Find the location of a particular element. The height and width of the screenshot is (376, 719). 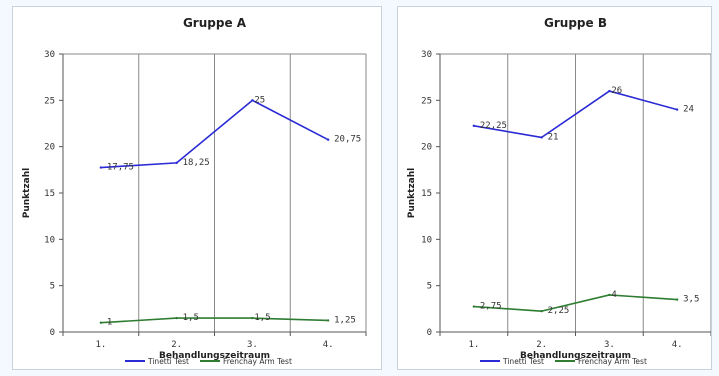

data-label: 4 is located at coordinates (613, 295).